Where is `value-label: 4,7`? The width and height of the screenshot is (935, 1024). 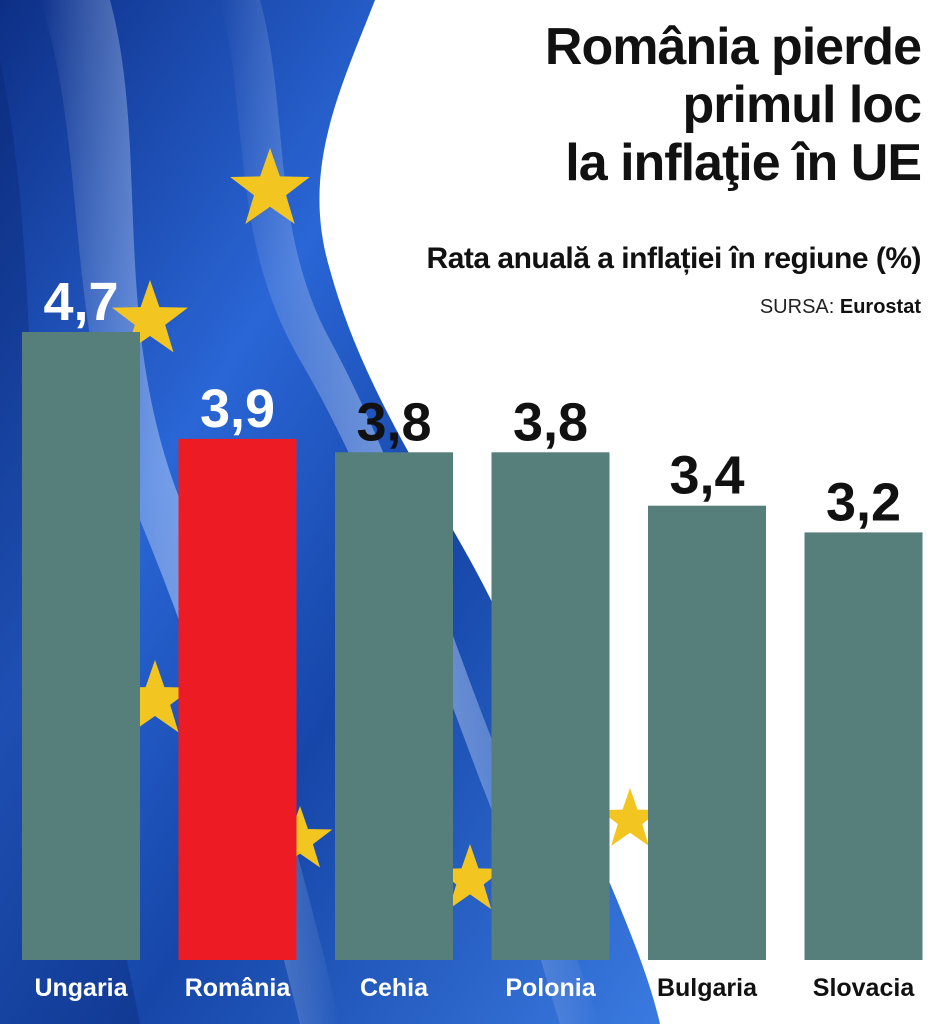
value-label: 4,7 is located at coordinates (80, 302).